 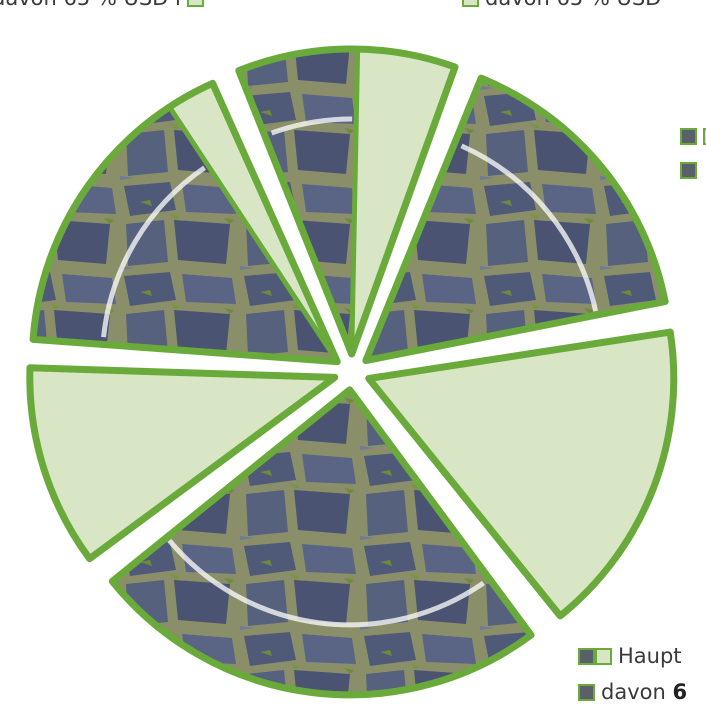 I want to click on legend-entry-bottom-1: Haupt, so click(x=630, y=656).